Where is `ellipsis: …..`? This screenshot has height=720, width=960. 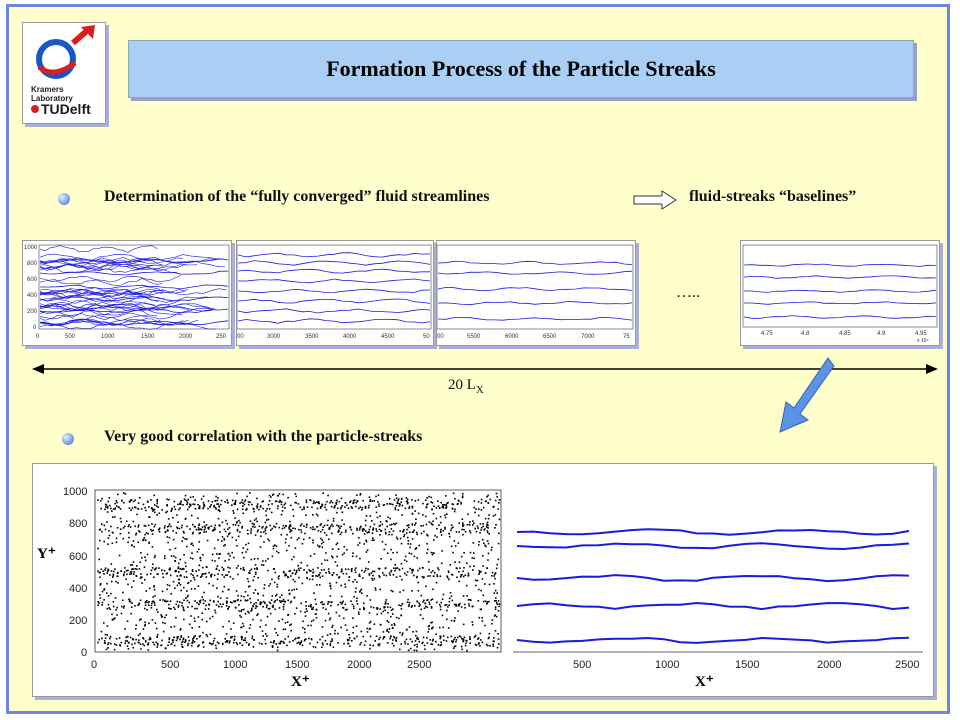
ellipsis: ….. is located at coordinates (688, 292).